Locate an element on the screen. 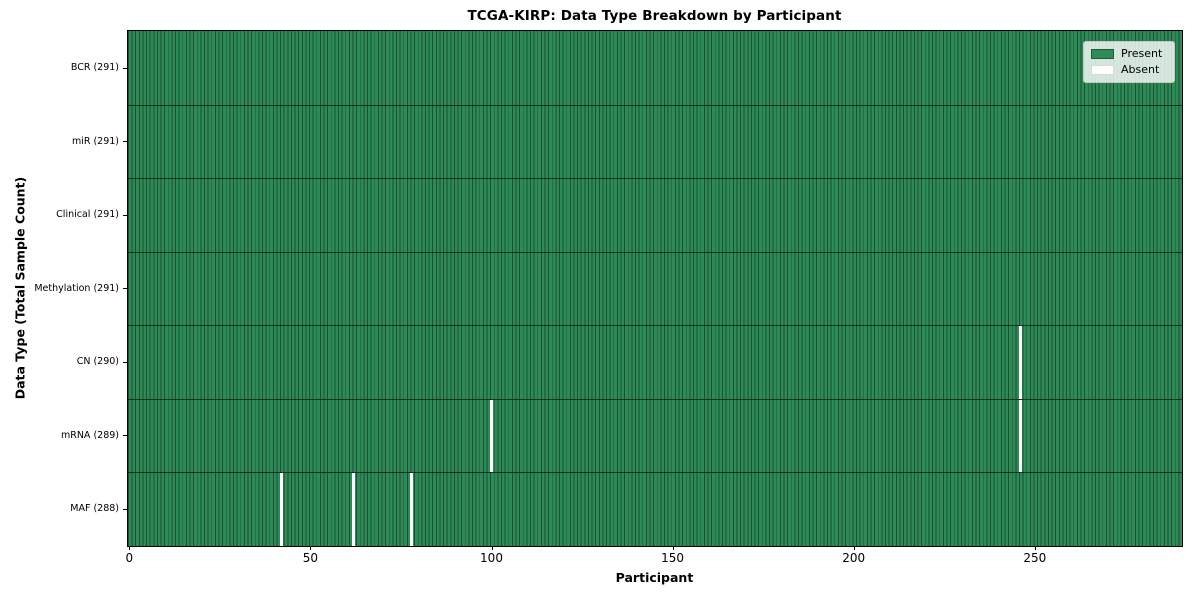 The image size is (1200, 600). ytick-label-mrna: mRNA (289) is located at coordinates (89, 435).